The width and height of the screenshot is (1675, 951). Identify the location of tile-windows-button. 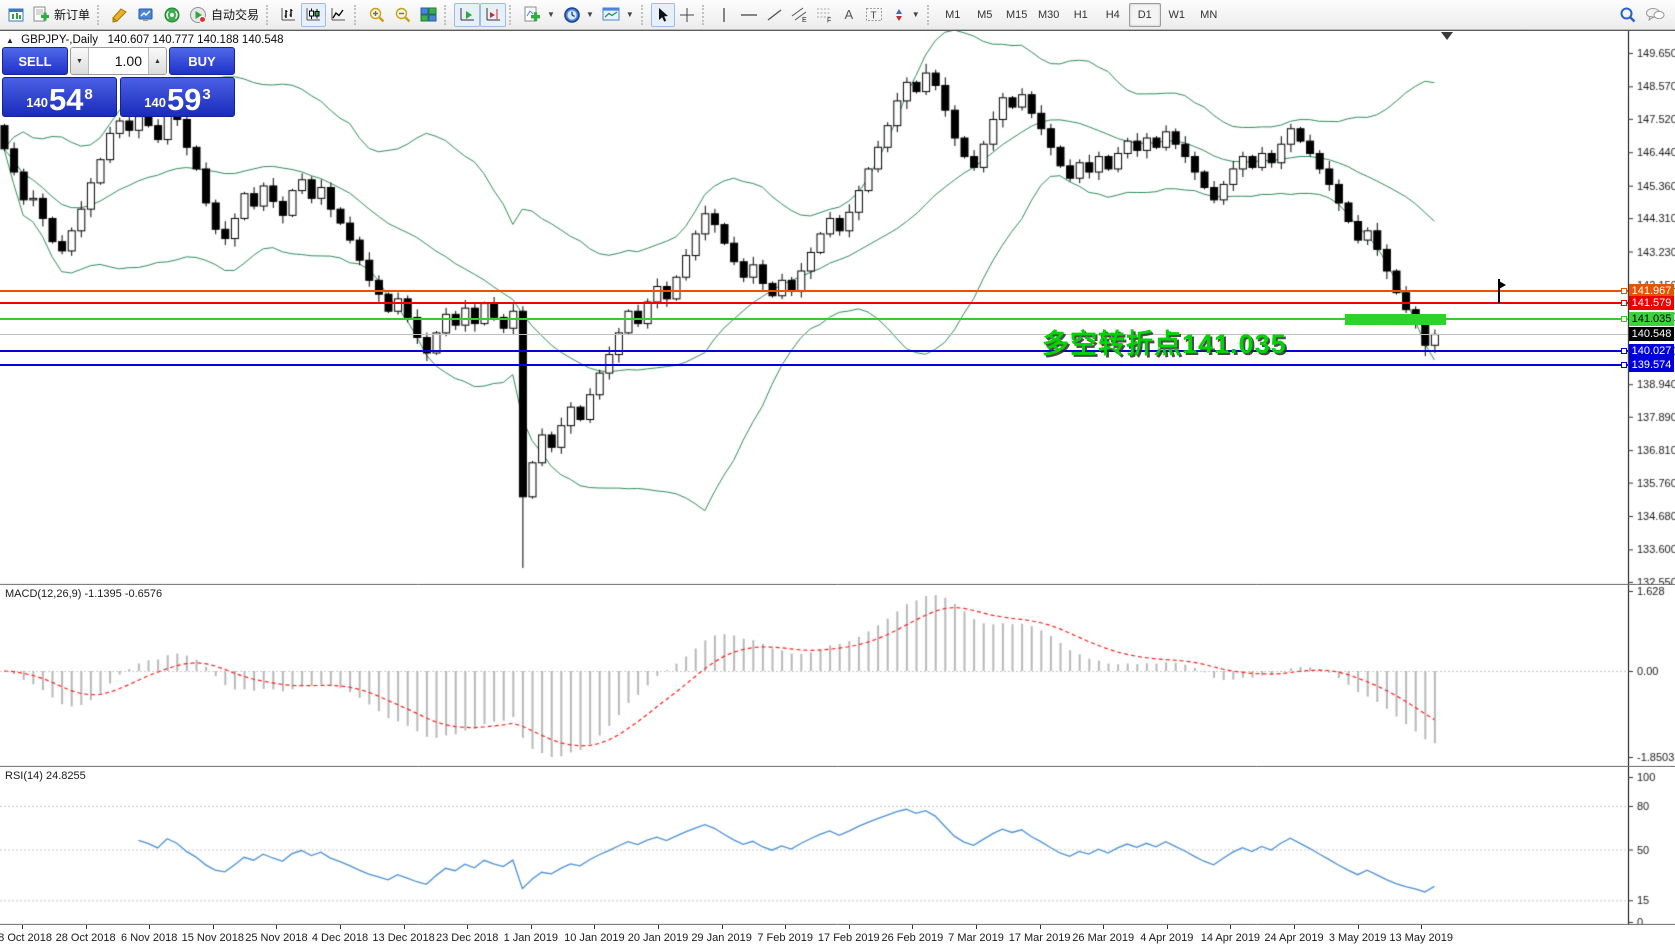
(428, 15).